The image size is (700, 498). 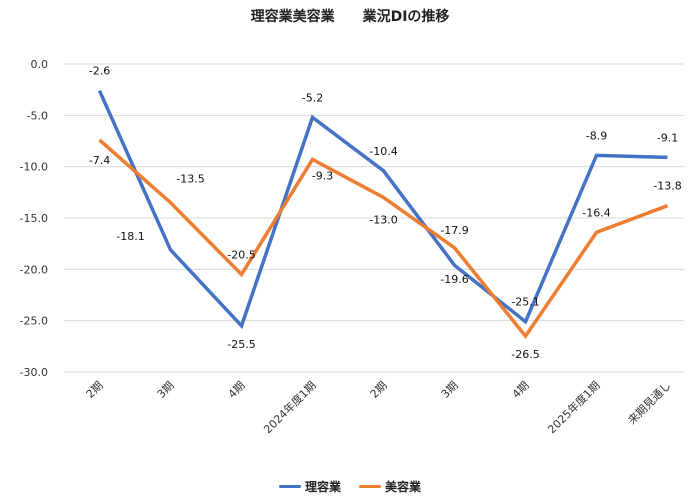 I want to click on data-label: -25.5, so click(x=241, y=344).